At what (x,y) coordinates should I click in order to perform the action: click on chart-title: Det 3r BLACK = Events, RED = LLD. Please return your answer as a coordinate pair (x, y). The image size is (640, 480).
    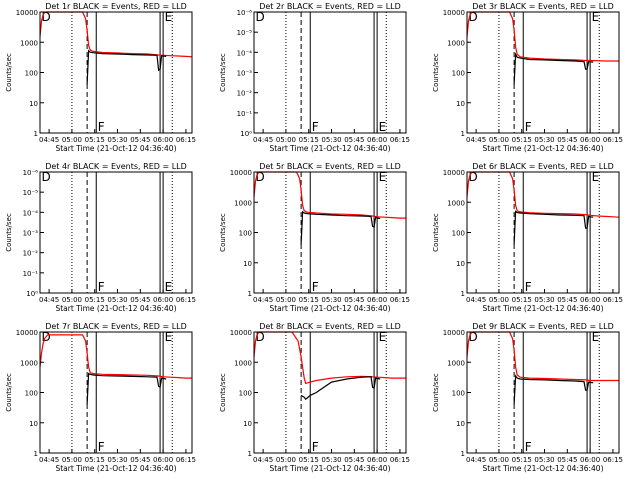
    Looking at the image, I should click on (543, 6).